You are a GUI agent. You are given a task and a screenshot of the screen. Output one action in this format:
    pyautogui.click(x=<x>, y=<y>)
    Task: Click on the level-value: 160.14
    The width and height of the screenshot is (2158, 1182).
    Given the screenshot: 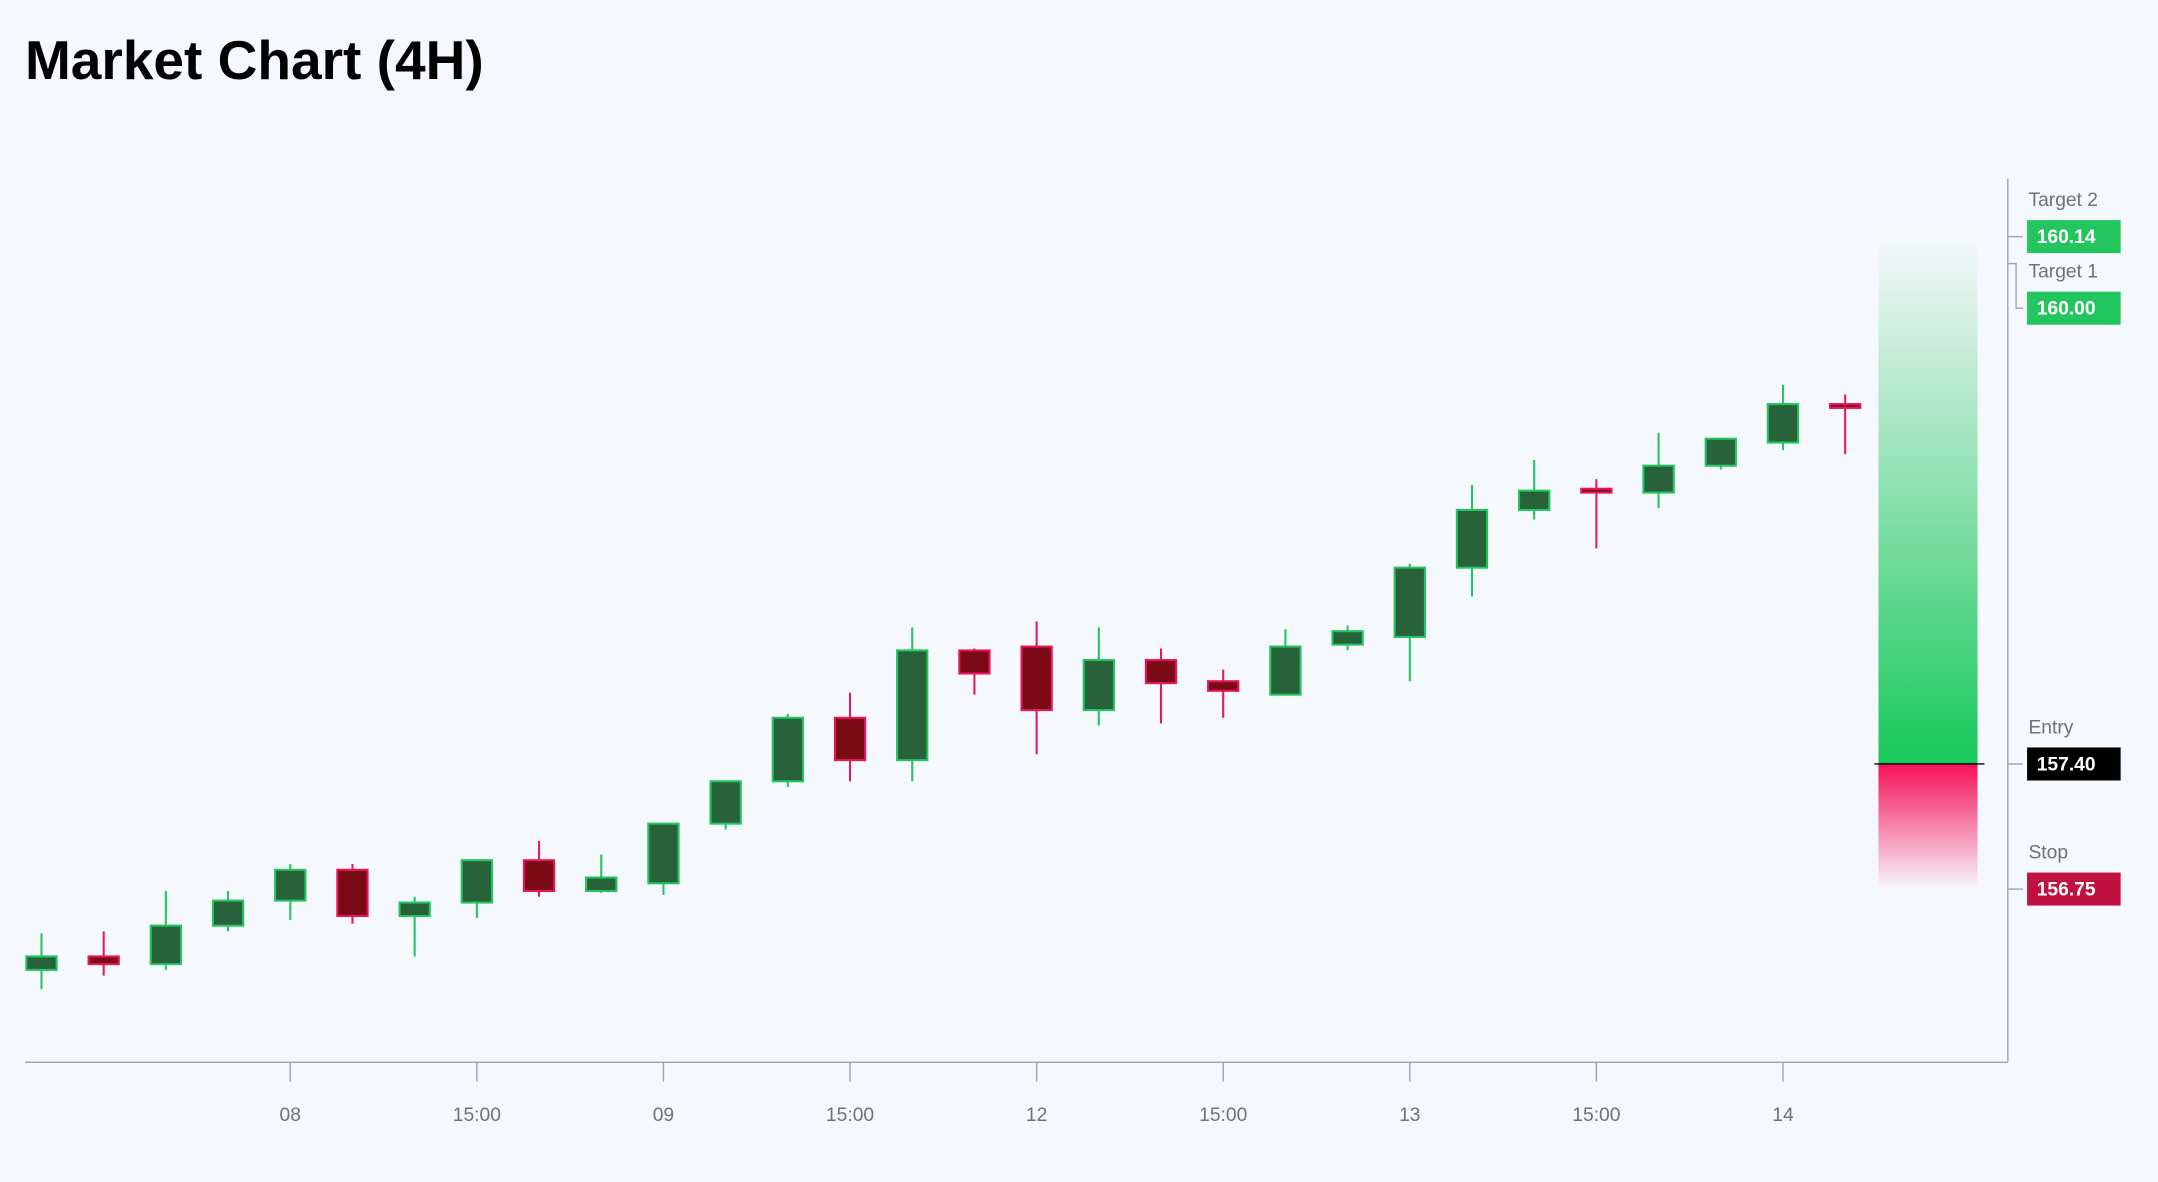 What is the action you would take?
    pyautogui.click(x=2066, y=237)
    